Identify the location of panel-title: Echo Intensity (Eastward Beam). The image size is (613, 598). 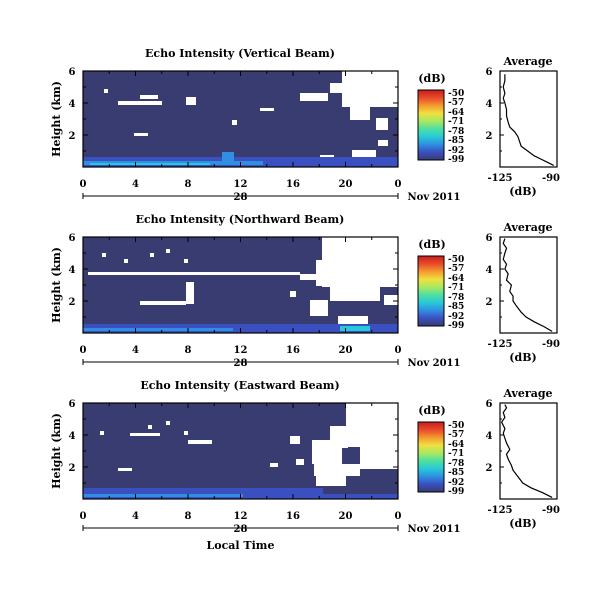
(239, 385).